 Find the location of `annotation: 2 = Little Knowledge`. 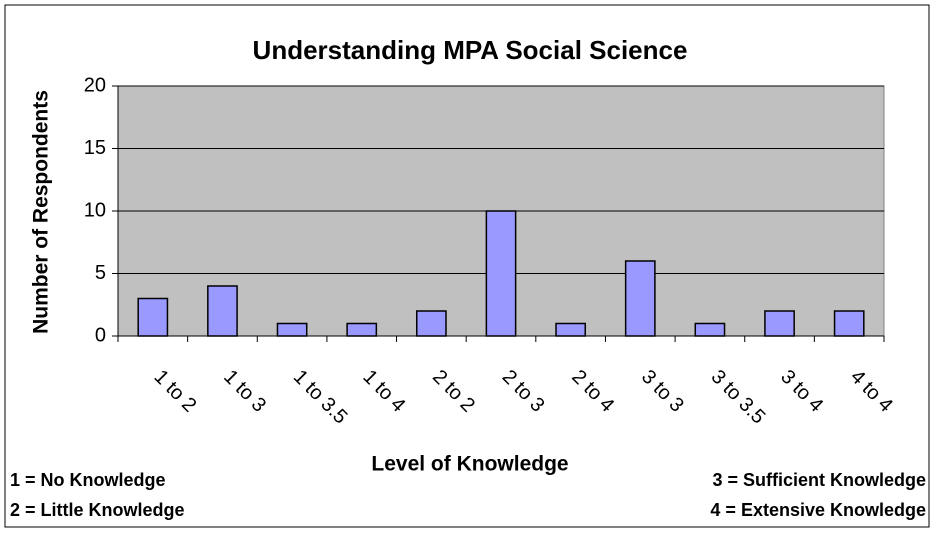

annotation: 2 = Little Knowledge is located at coordinates (97, 510).